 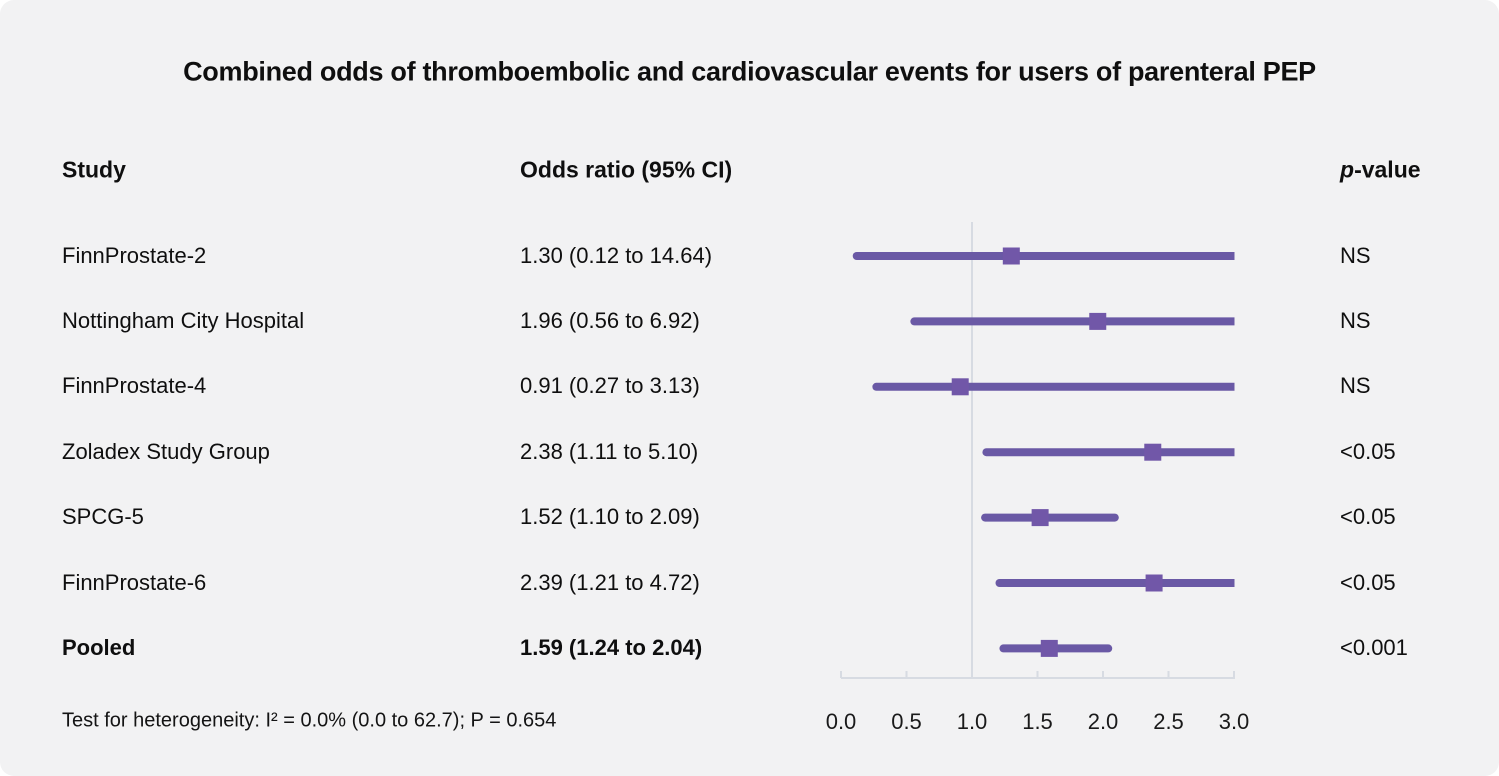 What do you see at coordinates (134, 386) in the screenshot?
I see `study-label: FinnProstate-4` at bounding box center [134, 386].